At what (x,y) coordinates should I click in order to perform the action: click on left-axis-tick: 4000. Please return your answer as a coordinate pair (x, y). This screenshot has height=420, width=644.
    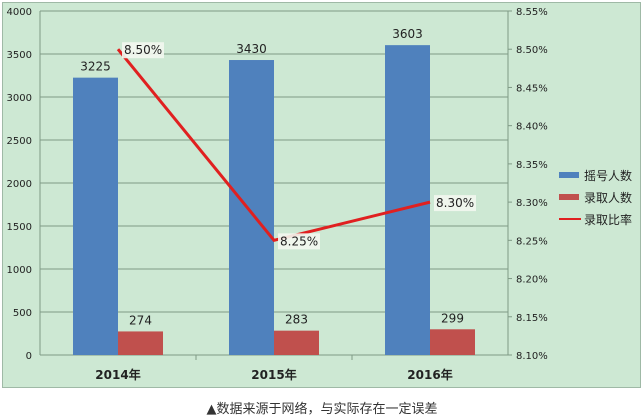
    Looking at the image, I should click on (19, 12).